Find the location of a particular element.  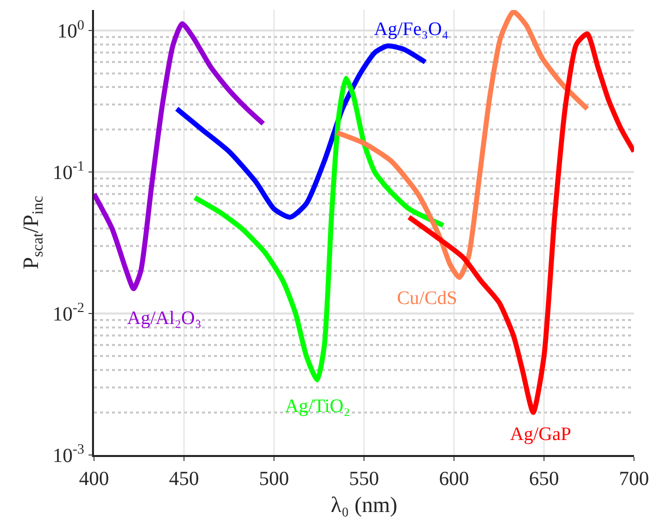

x-tick-label: 600 is located at coordinates (454, 479).